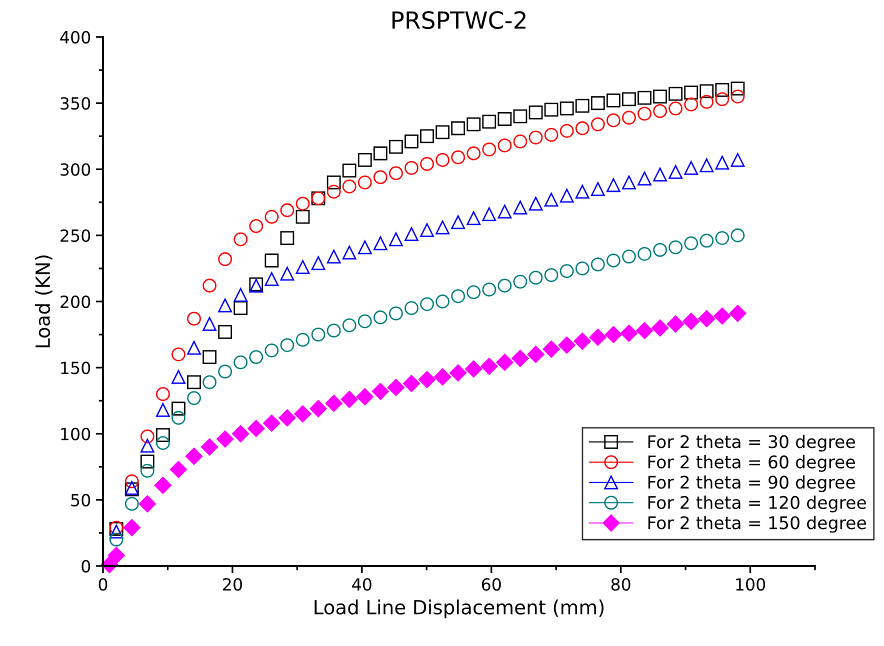 The image size is (884, 646). I want to click on x-tick-label: 40, so click(362, 584).